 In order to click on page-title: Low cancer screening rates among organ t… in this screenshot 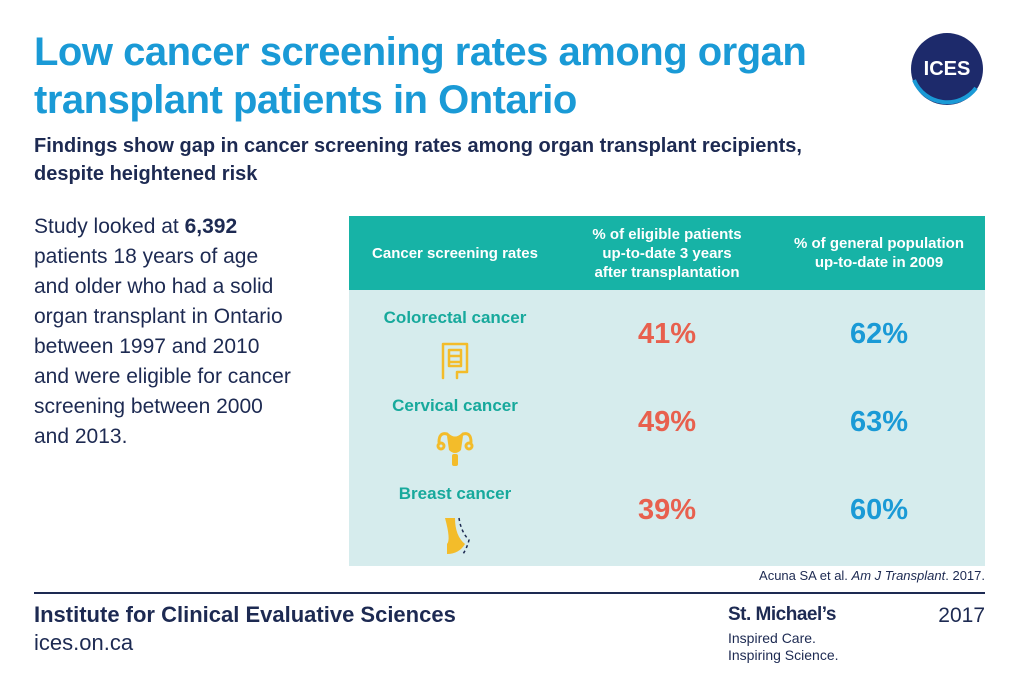, I will do `click(454, 76)`.